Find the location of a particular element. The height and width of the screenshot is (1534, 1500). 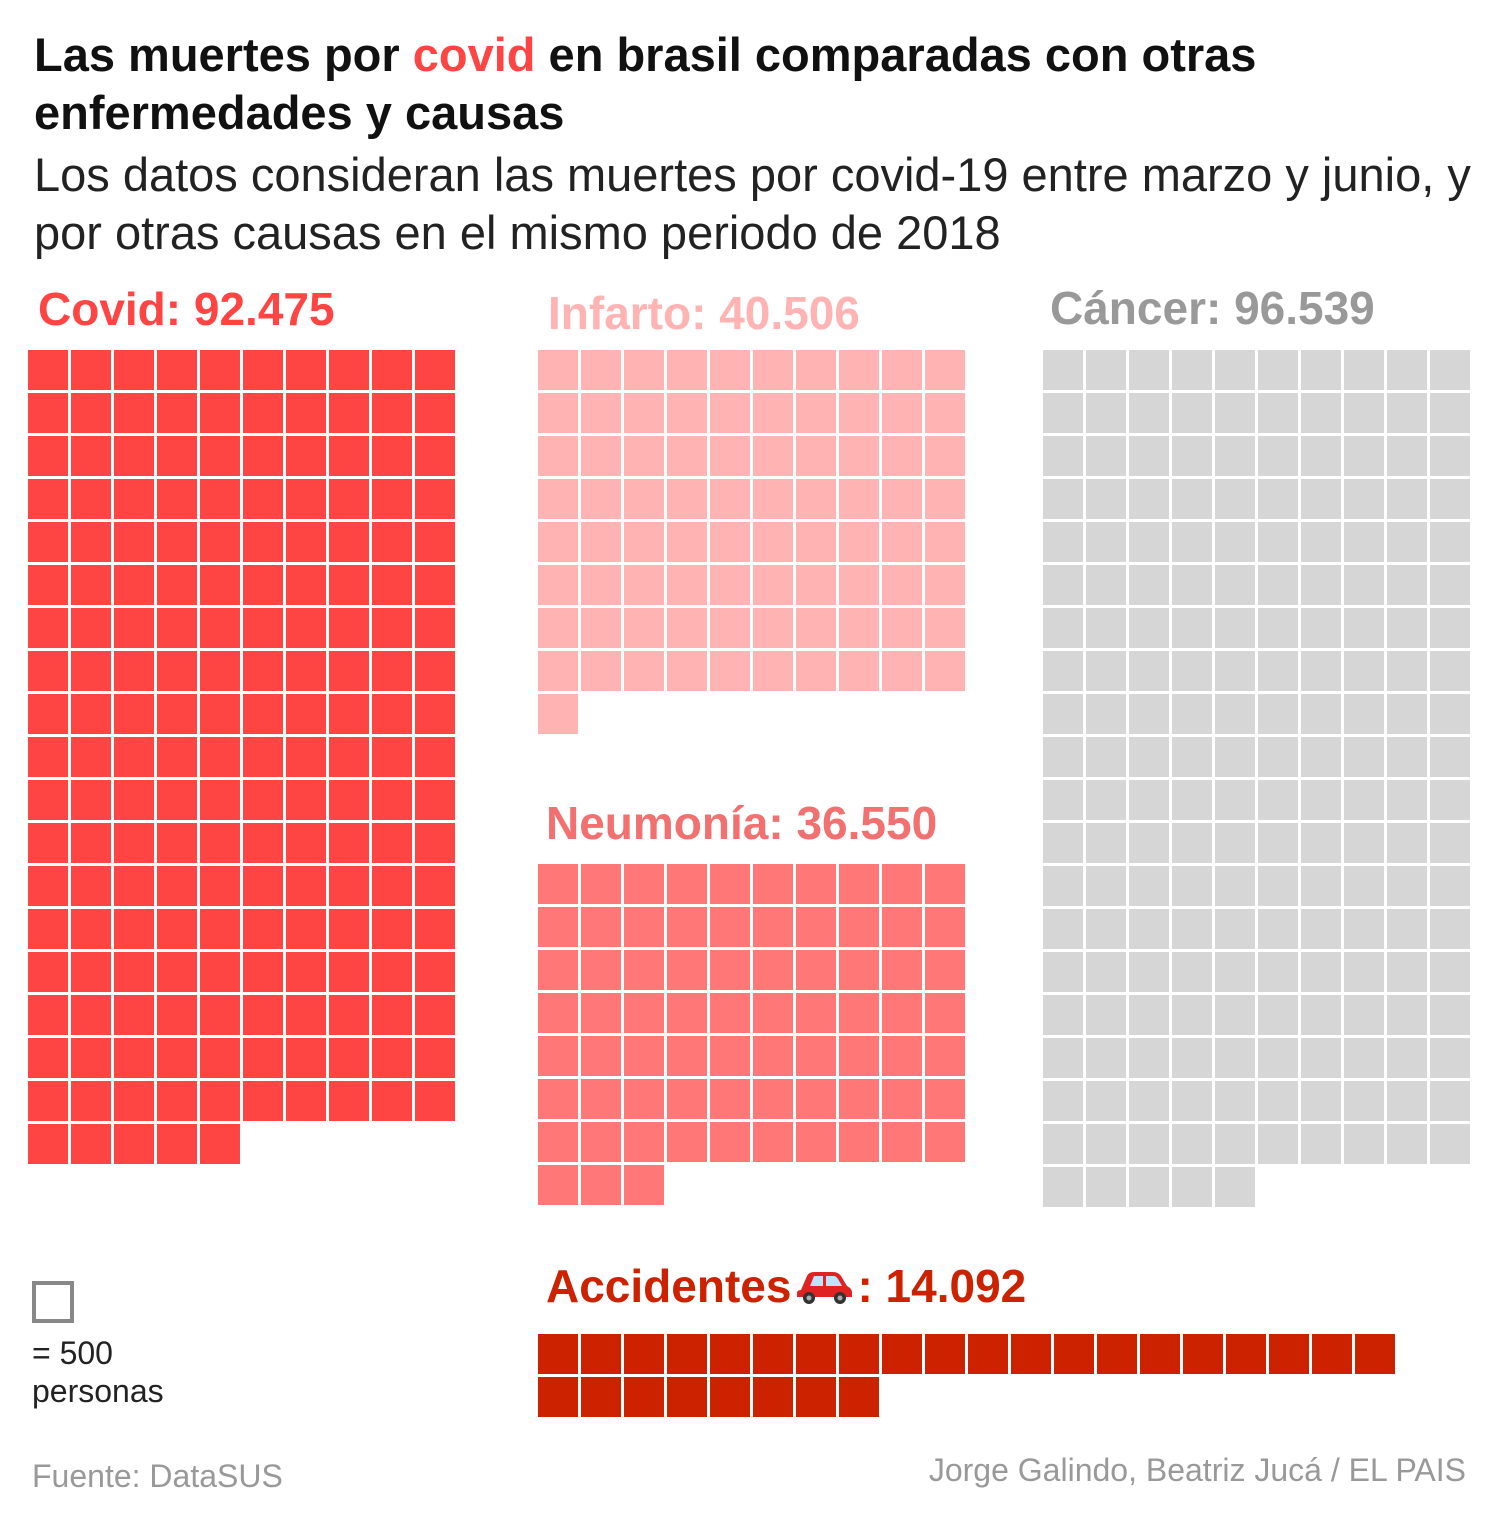

label-infarto: Infarto: 40.506 is located at coordinates (704, 313).